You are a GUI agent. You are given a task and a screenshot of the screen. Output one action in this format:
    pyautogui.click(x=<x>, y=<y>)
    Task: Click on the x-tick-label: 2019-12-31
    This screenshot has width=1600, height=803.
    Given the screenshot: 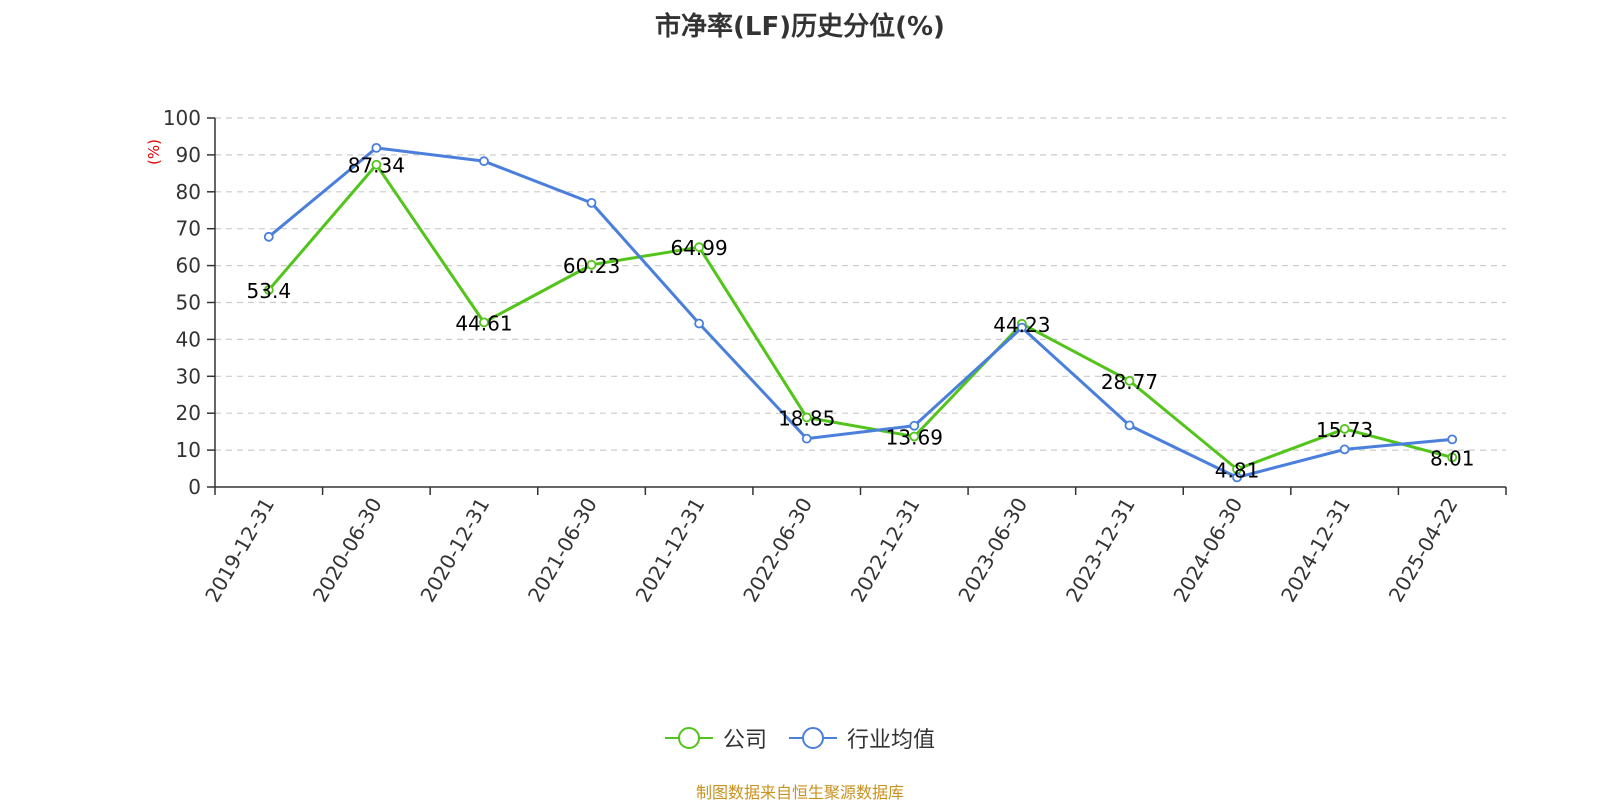 What is the action you would take?
    pyautogui.click(x=239, y=550)
    